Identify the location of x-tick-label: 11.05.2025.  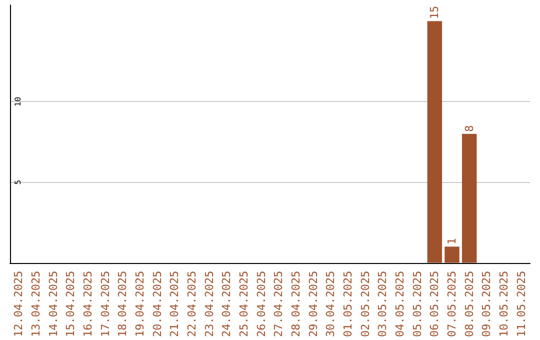
(521, 304).